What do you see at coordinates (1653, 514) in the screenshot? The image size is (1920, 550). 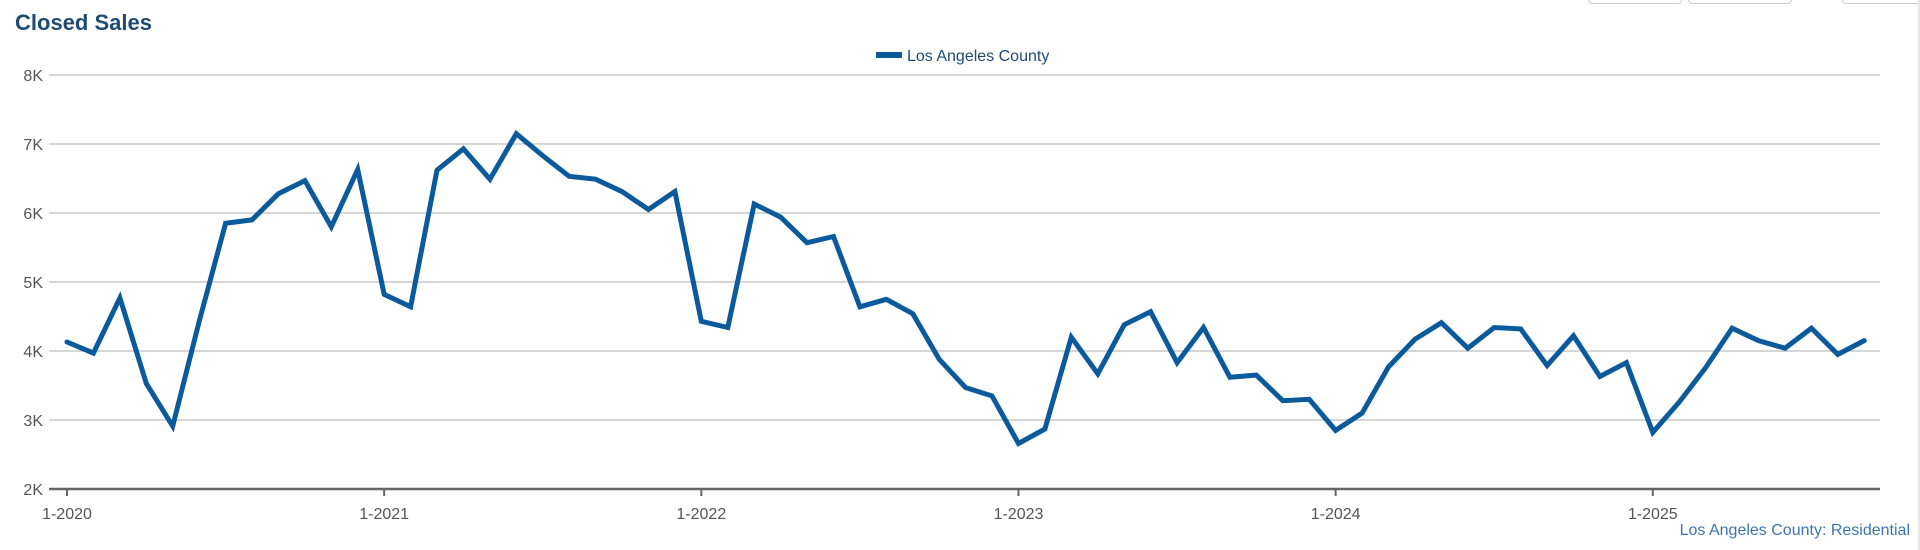 I see `x-tick-label: 1-2025` at bounding box center [1653, 514].